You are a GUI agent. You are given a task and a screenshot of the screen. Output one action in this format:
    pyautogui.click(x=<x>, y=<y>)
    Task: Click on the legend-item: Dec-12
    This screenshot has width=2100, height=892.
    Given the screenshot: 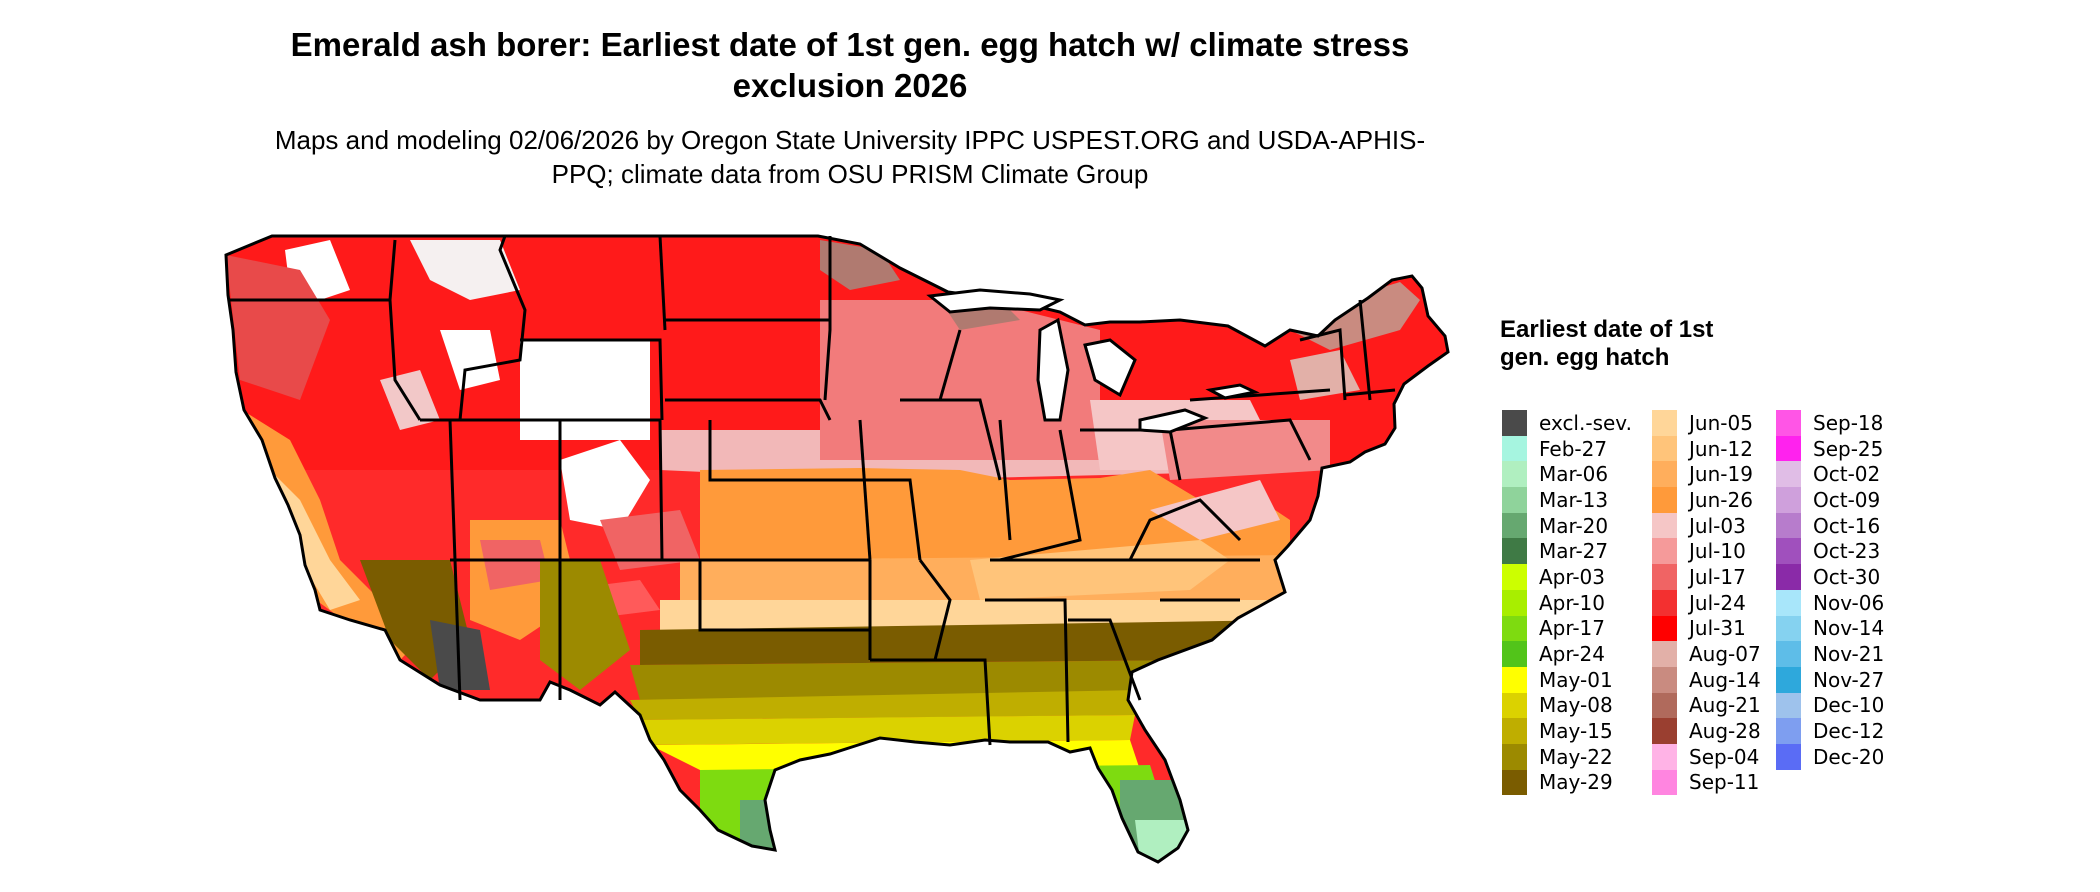 What is the action you would take?
    pyautogui.click(x=1830, y=731)
    